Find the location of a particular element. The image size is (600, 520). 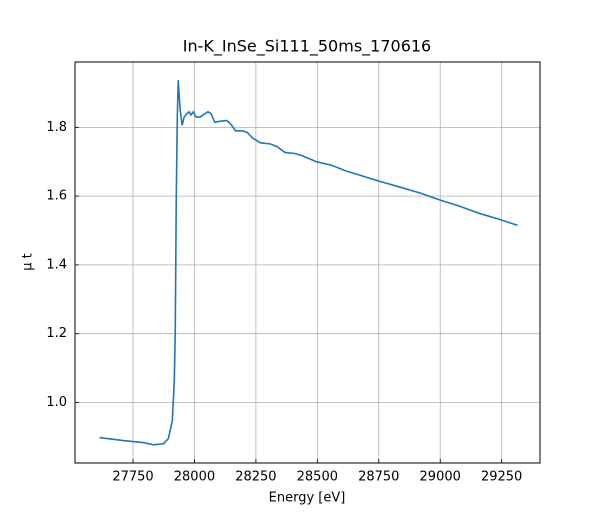

x-tick-label: 27750 is located at coordinates (132, 477).